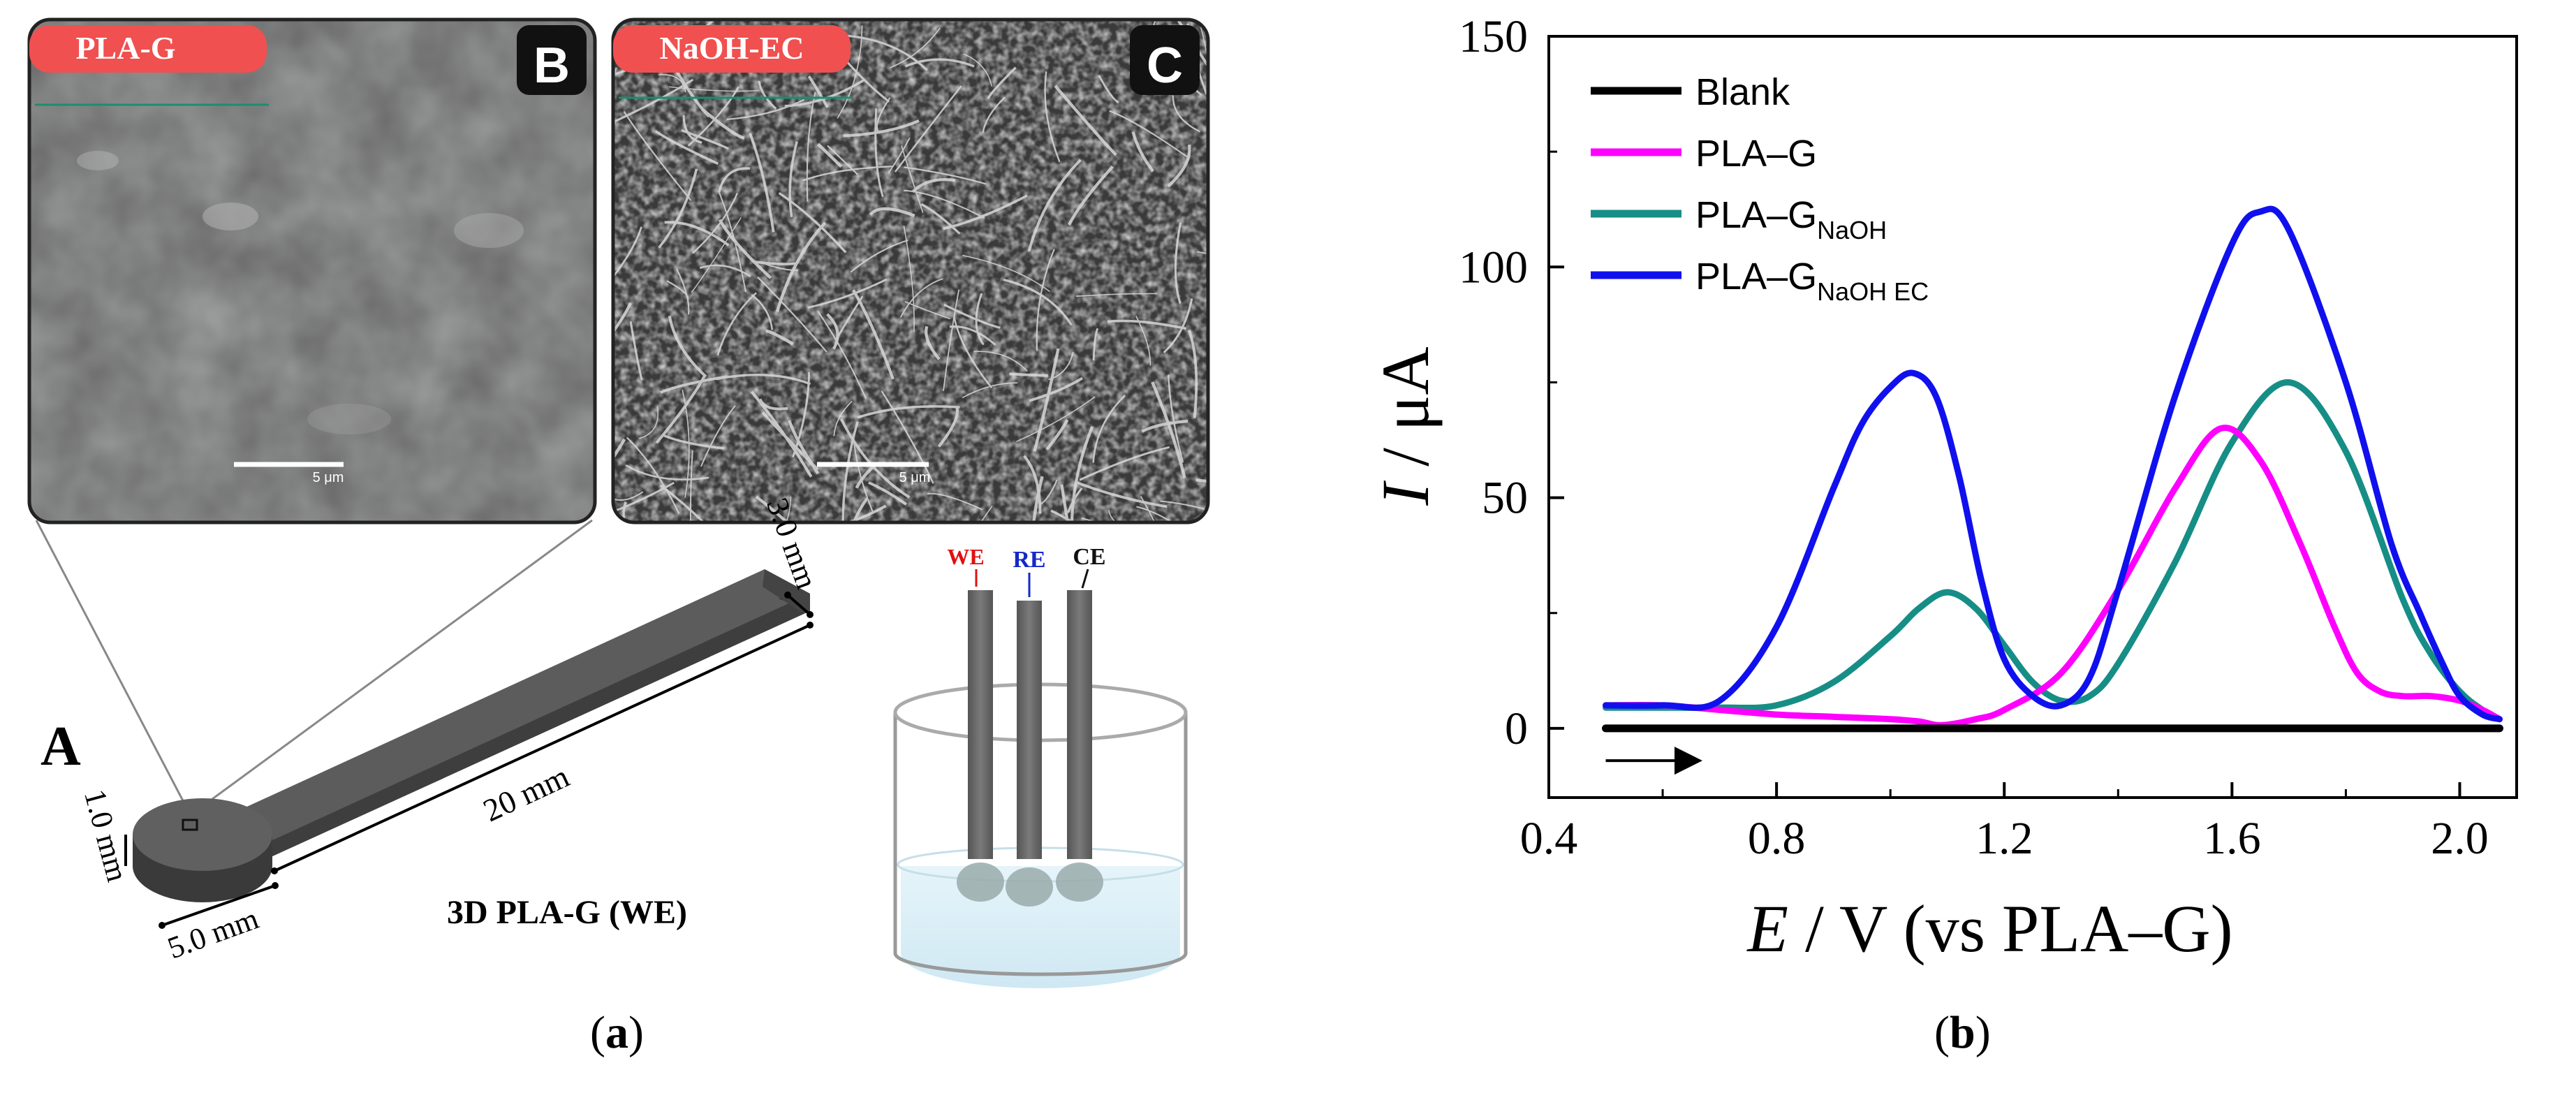 Image resolution: width=2576 pixels, height=1093 pixels. I want to click on dim-length-line, so click(542, 748).